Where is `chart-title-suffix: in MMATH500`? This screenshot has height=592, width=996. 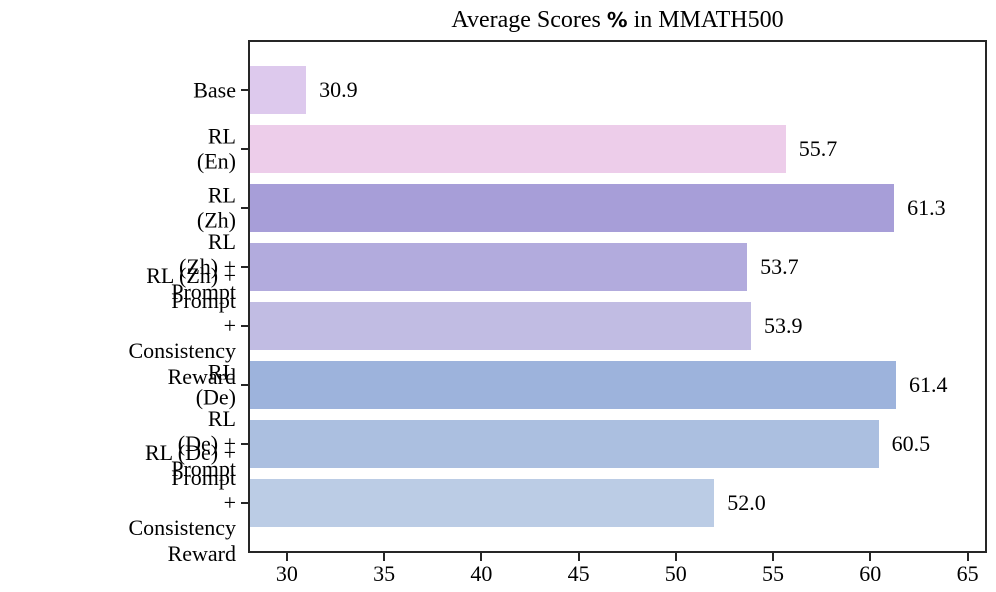 chart-title-suffix: in MMATH500 is located at coordinates (705, 20).